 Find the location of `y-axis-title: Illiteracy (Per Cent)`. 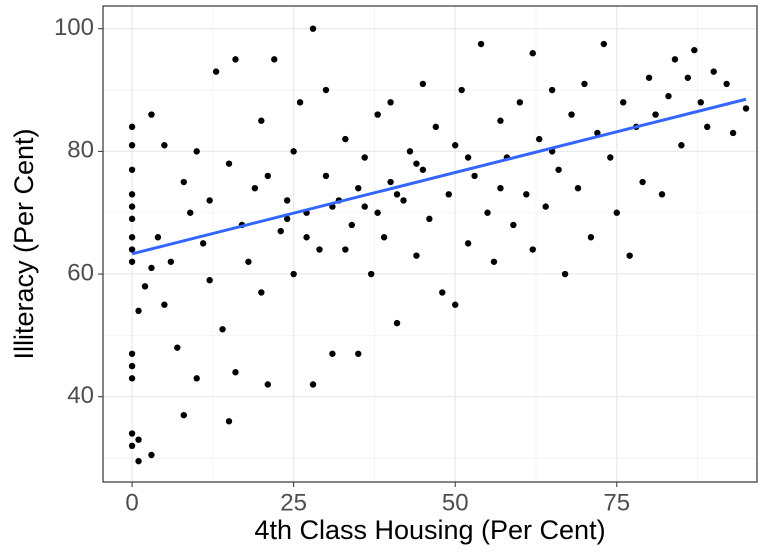

y-axis-title: Illiteracy (Per Cent) is located at coordinates (24, 243).